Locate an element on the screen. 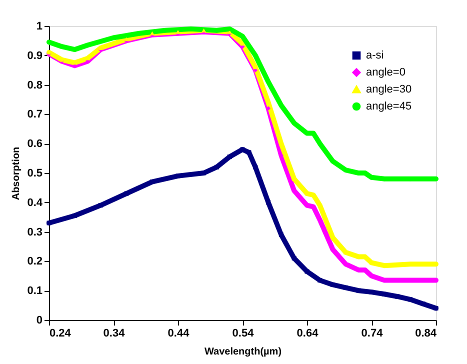 Image resolution: width=467 pixels, height=364 pixels. y-tick-label: 0.5 is located at coordinates (34, 174).